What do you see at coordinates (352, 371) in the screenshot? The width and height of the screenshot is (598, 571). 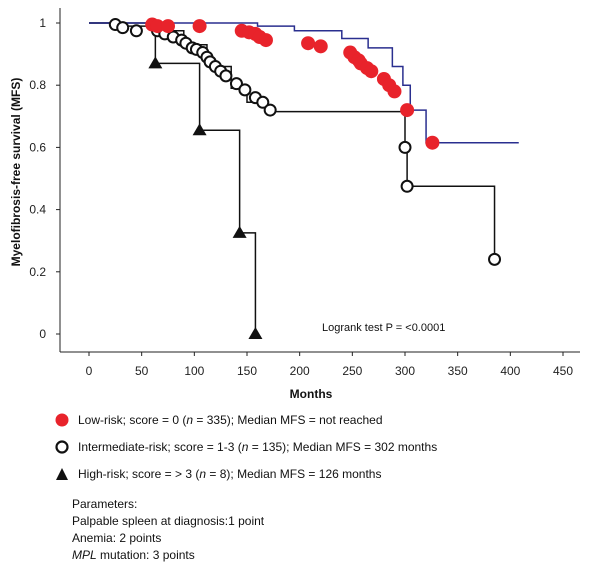 I see `x-tick-label: 250` at bounding box center [352, 371].